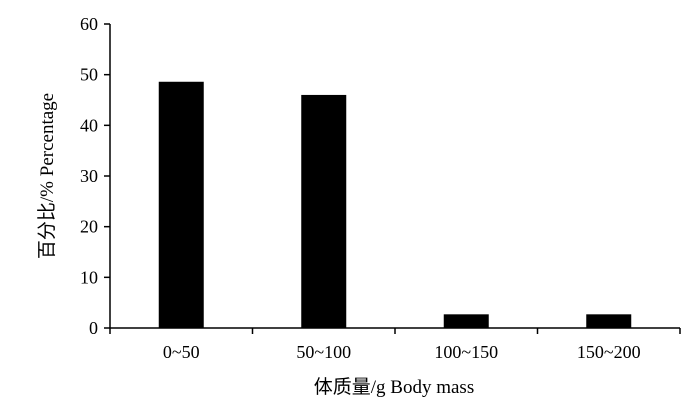 The height and width of the screenshot is (405, 700). I want to click on bar-150~200, so click(609, 321).